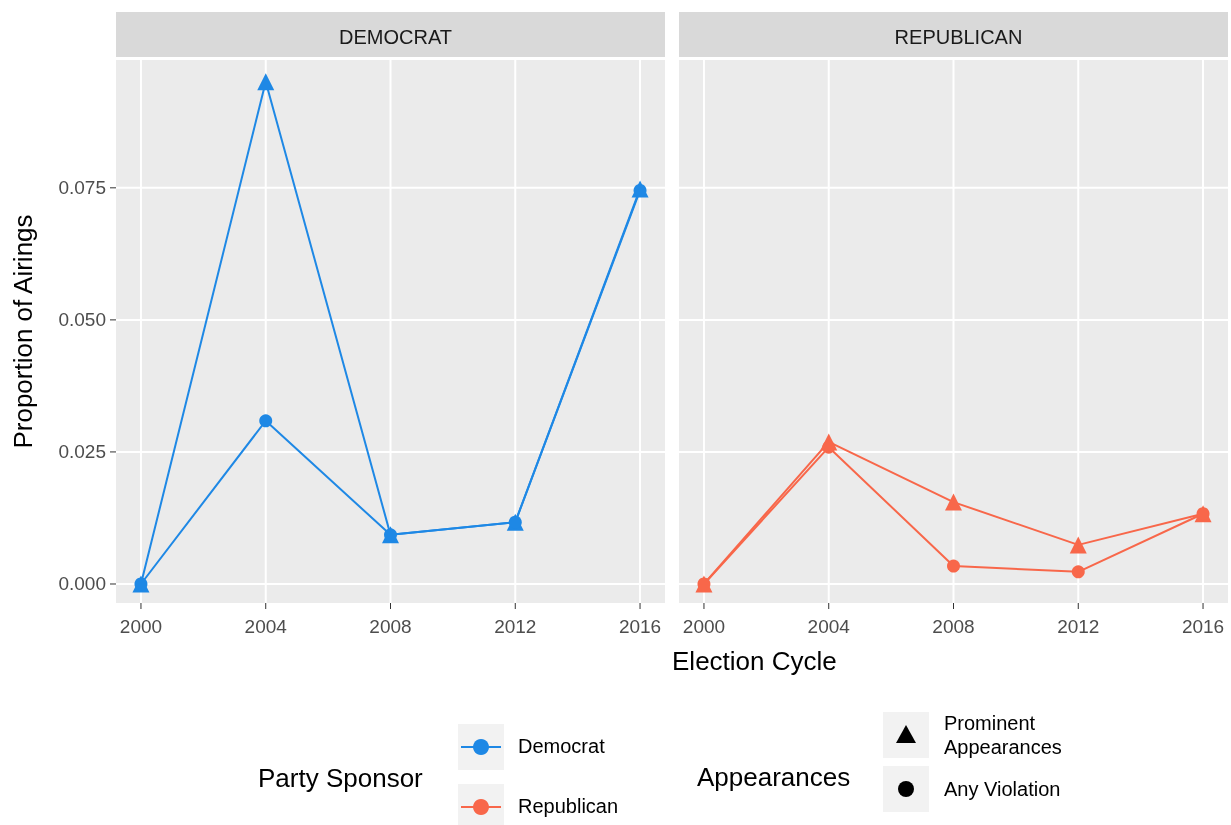 This screenshot has height=825, width=1231. Describe the element at coordinates (958, 37) in the screenshot. I see `chart-title: REPUBLICAN` at that location.